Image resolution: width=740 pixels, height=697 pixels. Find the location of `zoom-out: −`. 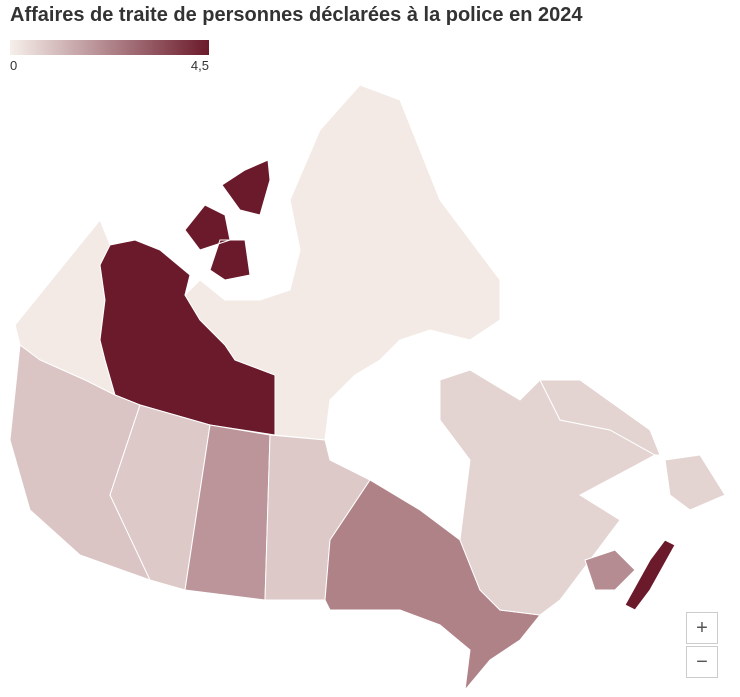

zoom-out: − is located at coordinates (702, 662).